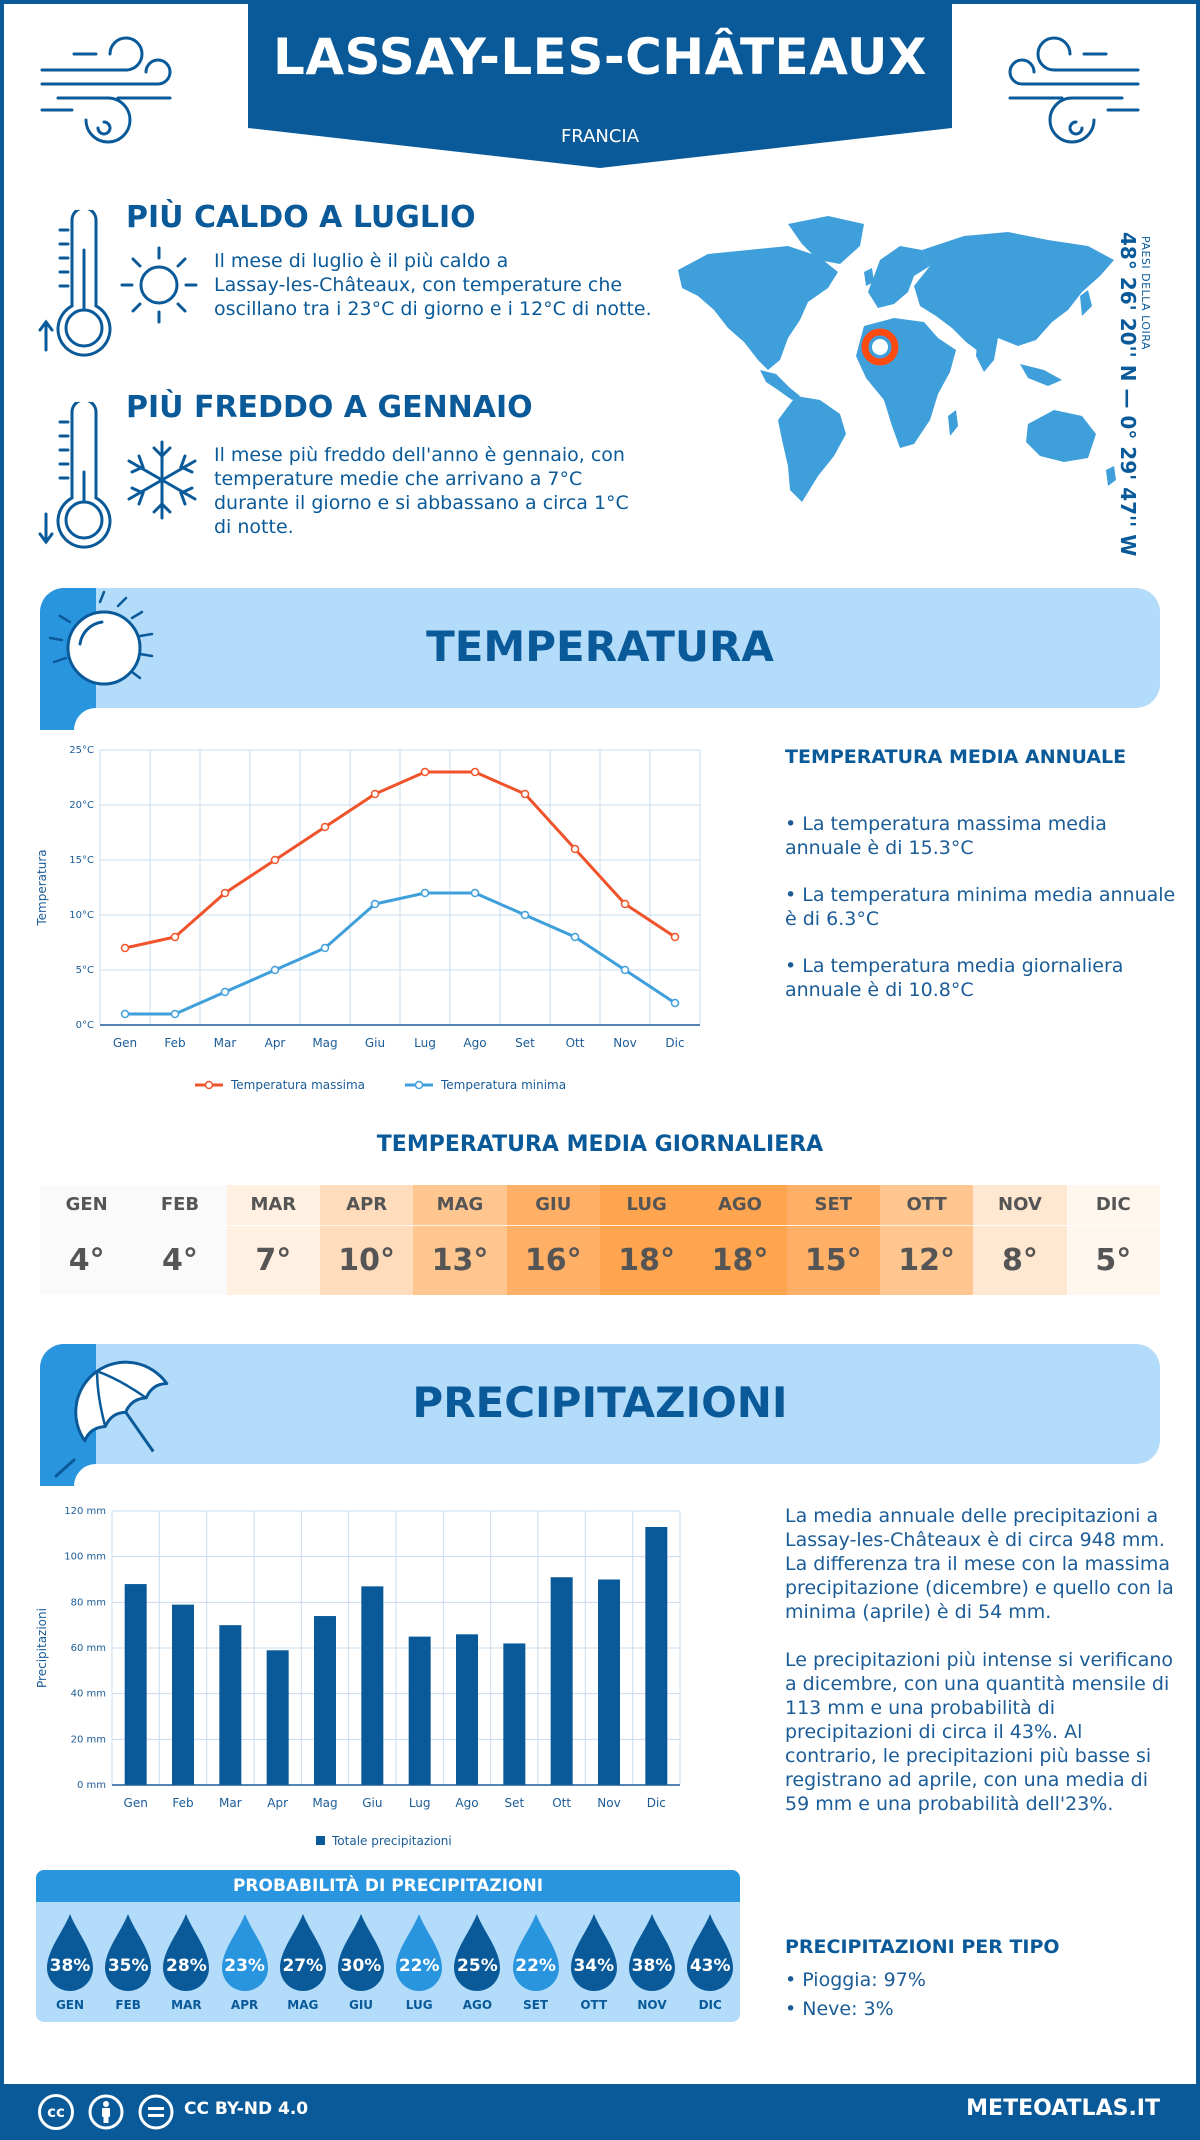 The image size is (1200, 2140). What do you see at coordinates (922, 1947) in the screenshot?
I see `precip-type-title: PRECIPITAZIONI PER TIPO` at bounding box center [922, 1947].